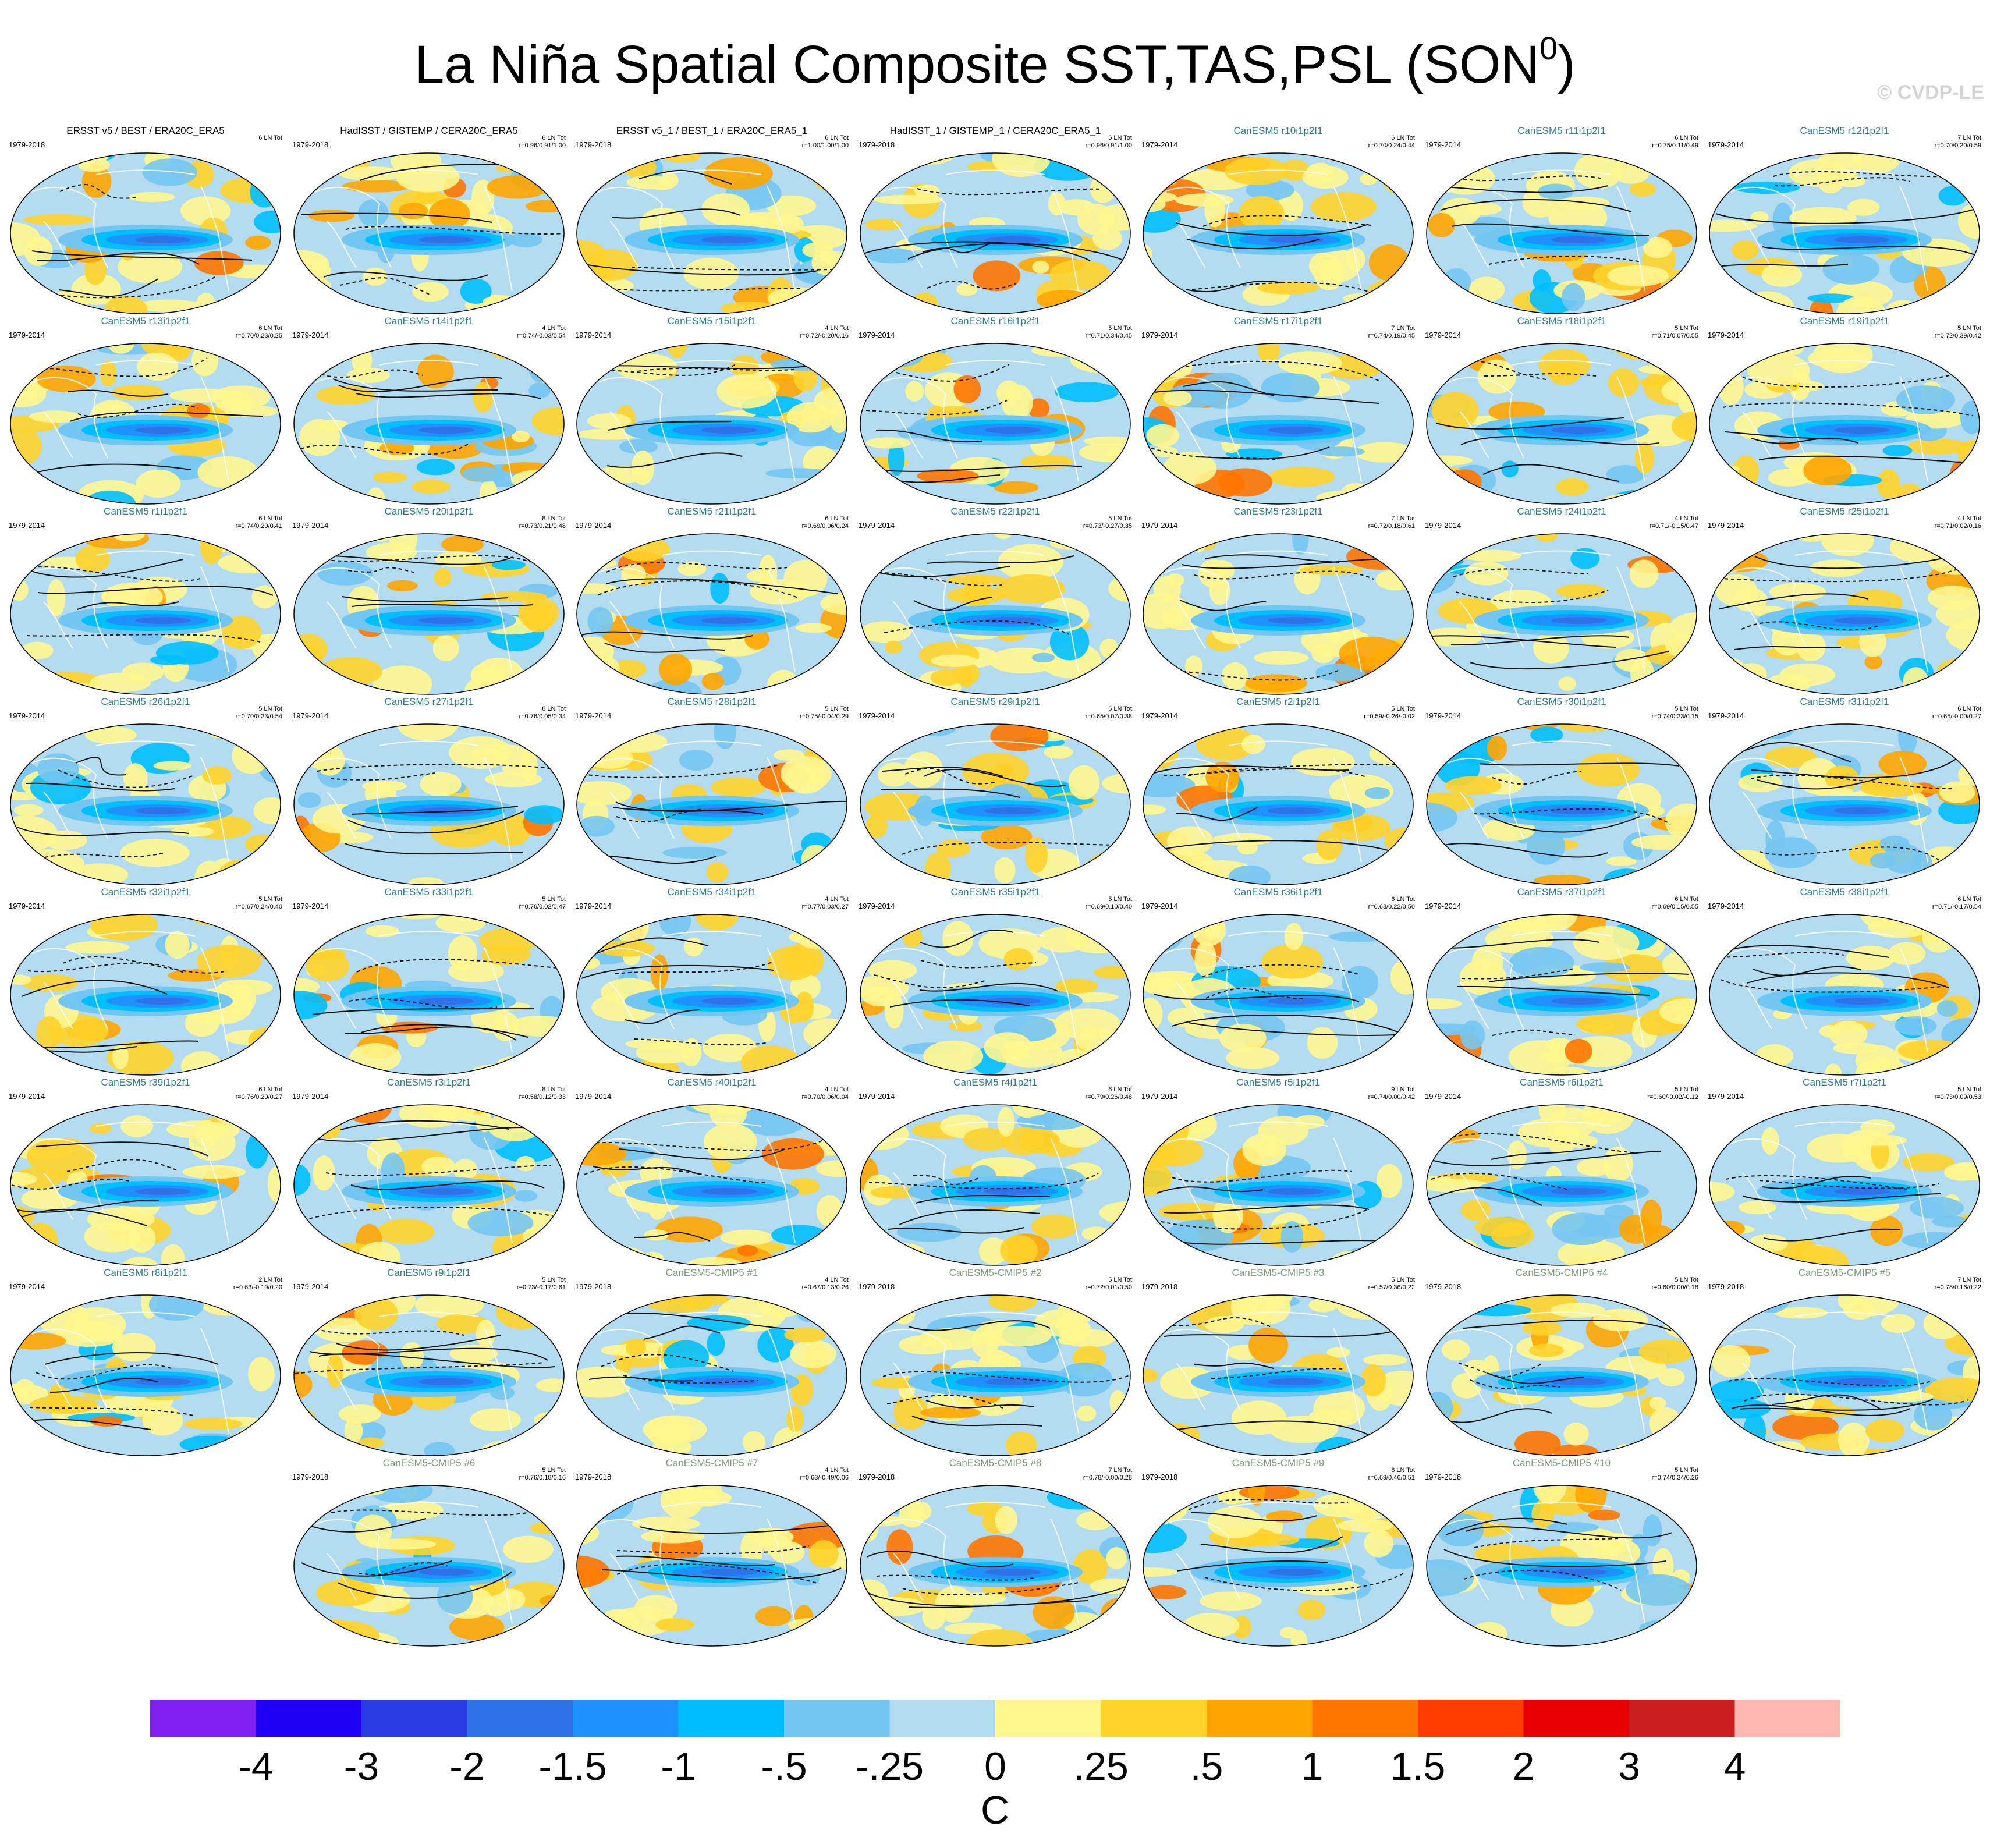  What do you see at coordinates (995, 1272) in the screenshot?
I see `panel-title: CanESM5-CMIP5 #2` at bounding box center [995, 1272].